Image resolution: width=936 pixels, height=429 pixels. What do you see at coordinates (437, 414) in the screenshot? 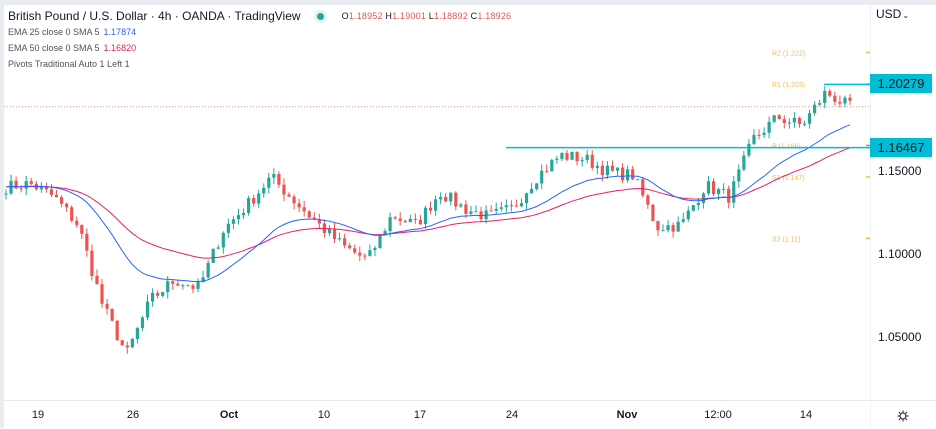
I see `time-scale` at bounding box center [437, 414].